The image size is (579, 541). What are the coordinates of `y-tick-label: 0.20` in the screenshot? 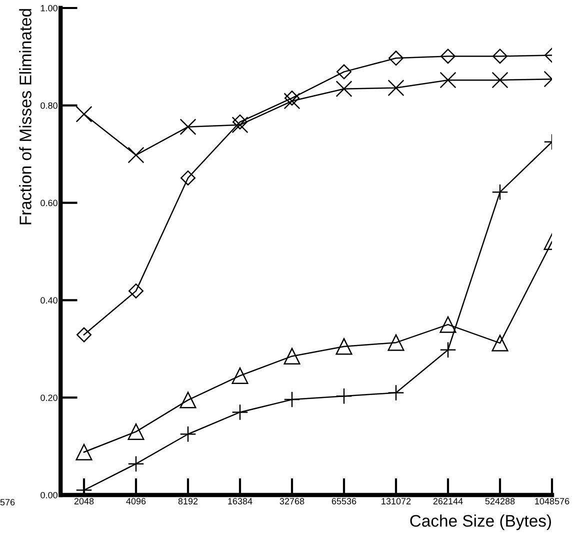 It's located at (49, 397).